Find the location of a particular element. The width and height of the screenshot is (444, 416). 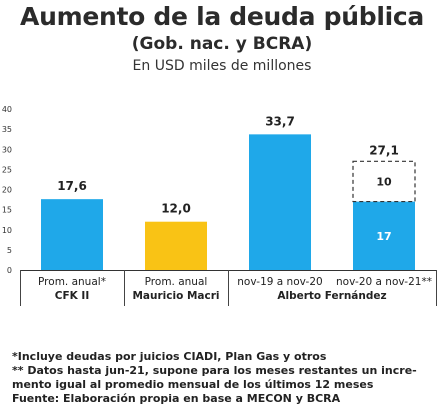

group-label-2: Alberto Fernández is located at coordinates (331, 296).